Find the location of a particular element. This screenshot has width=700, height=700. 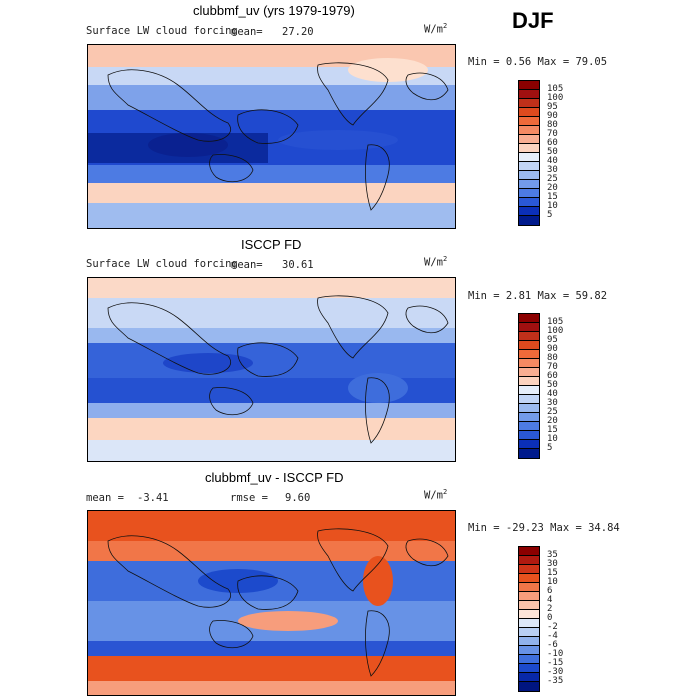

season-label: DJF is located at coordinates (533, 20).